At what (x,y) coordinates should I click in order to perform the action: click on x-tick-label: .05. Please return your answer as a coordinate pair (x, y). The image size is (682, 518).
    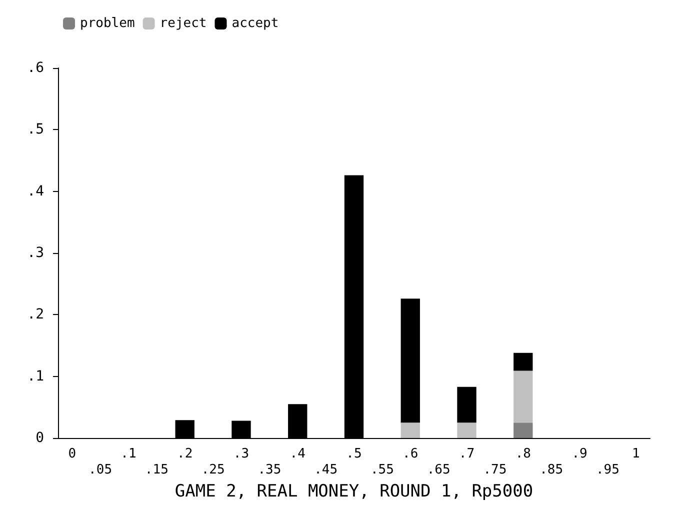
    Looking at the image, I should click on (100, 470).